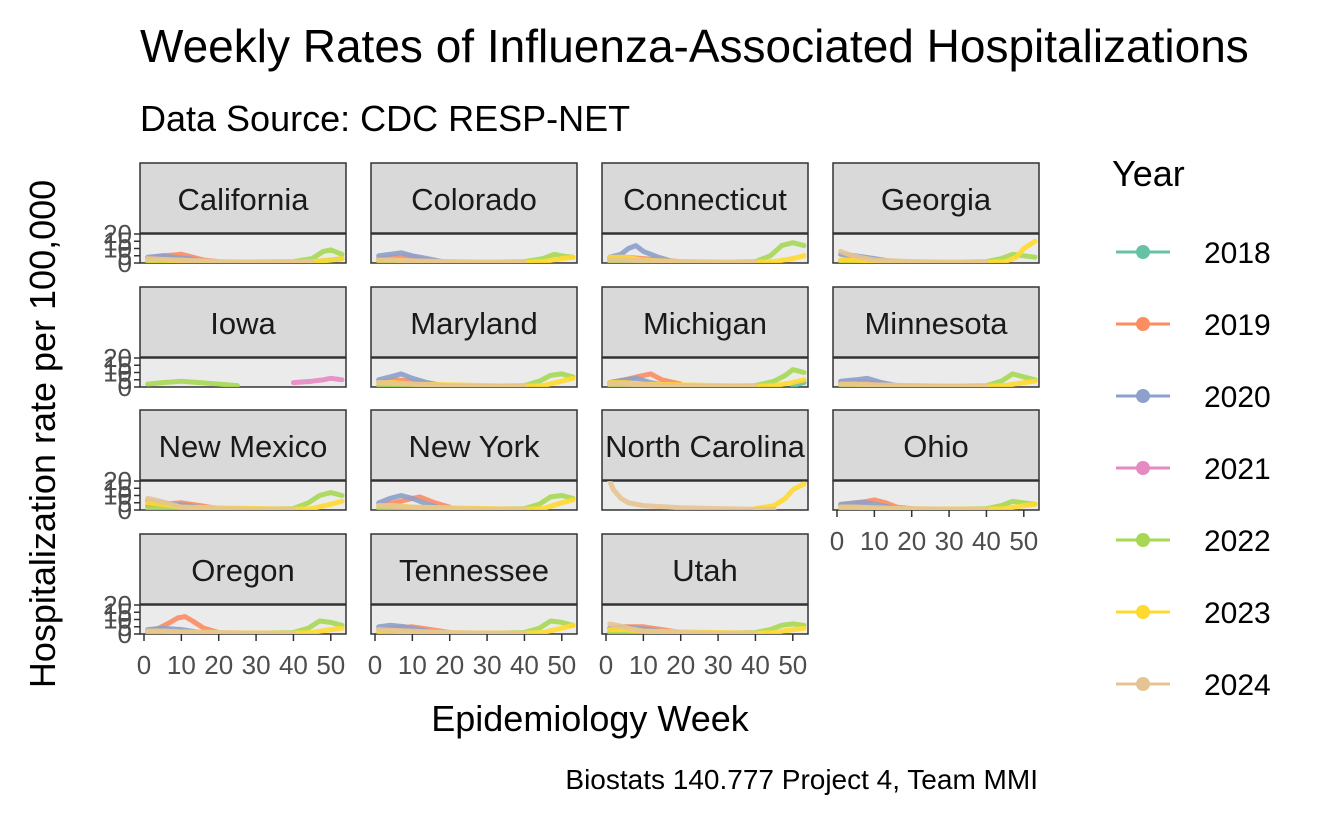 This screenshot has height=822, width=1331. I want to click on legend-marker-2019, so click(1143, 324).